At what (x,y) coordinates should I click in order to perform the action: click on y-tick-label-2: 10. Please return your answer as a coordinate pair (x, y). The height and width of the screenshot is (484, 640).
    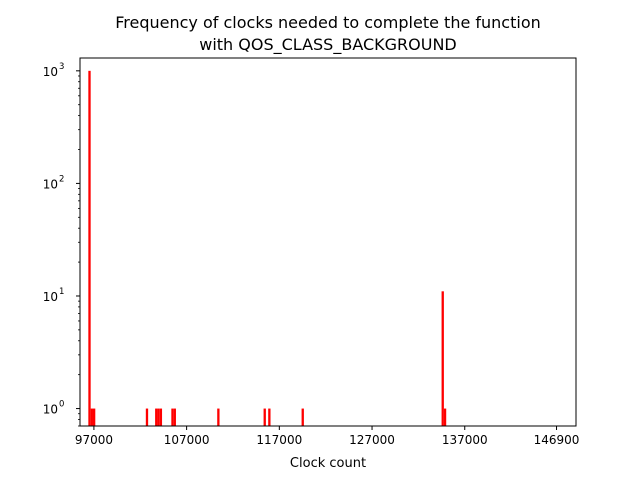
    Looking at the image, I should click on (50, 184).